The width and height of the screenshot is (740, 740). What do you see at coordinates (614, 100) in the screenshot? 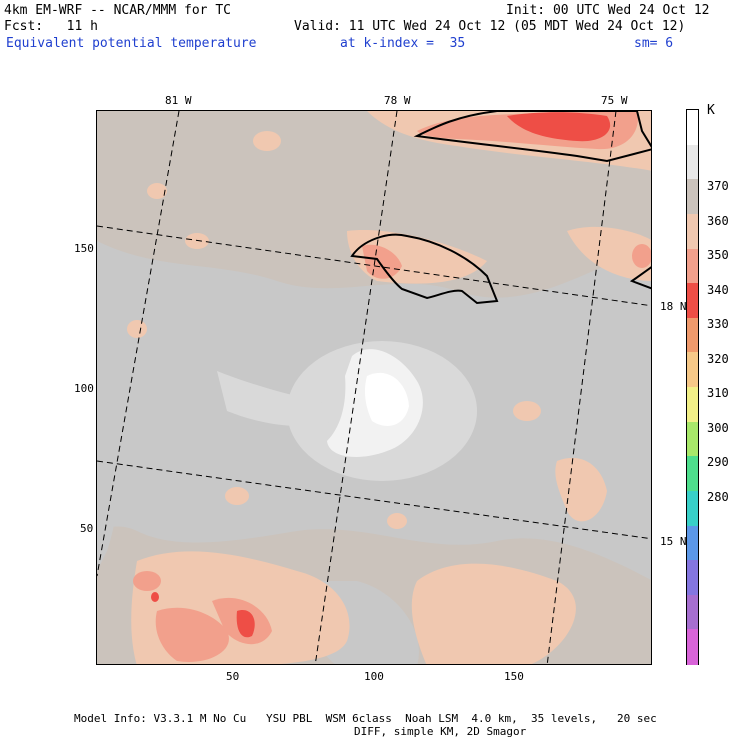
I see `lon-label-75w: 75 W` at bounding box center [614, 100].